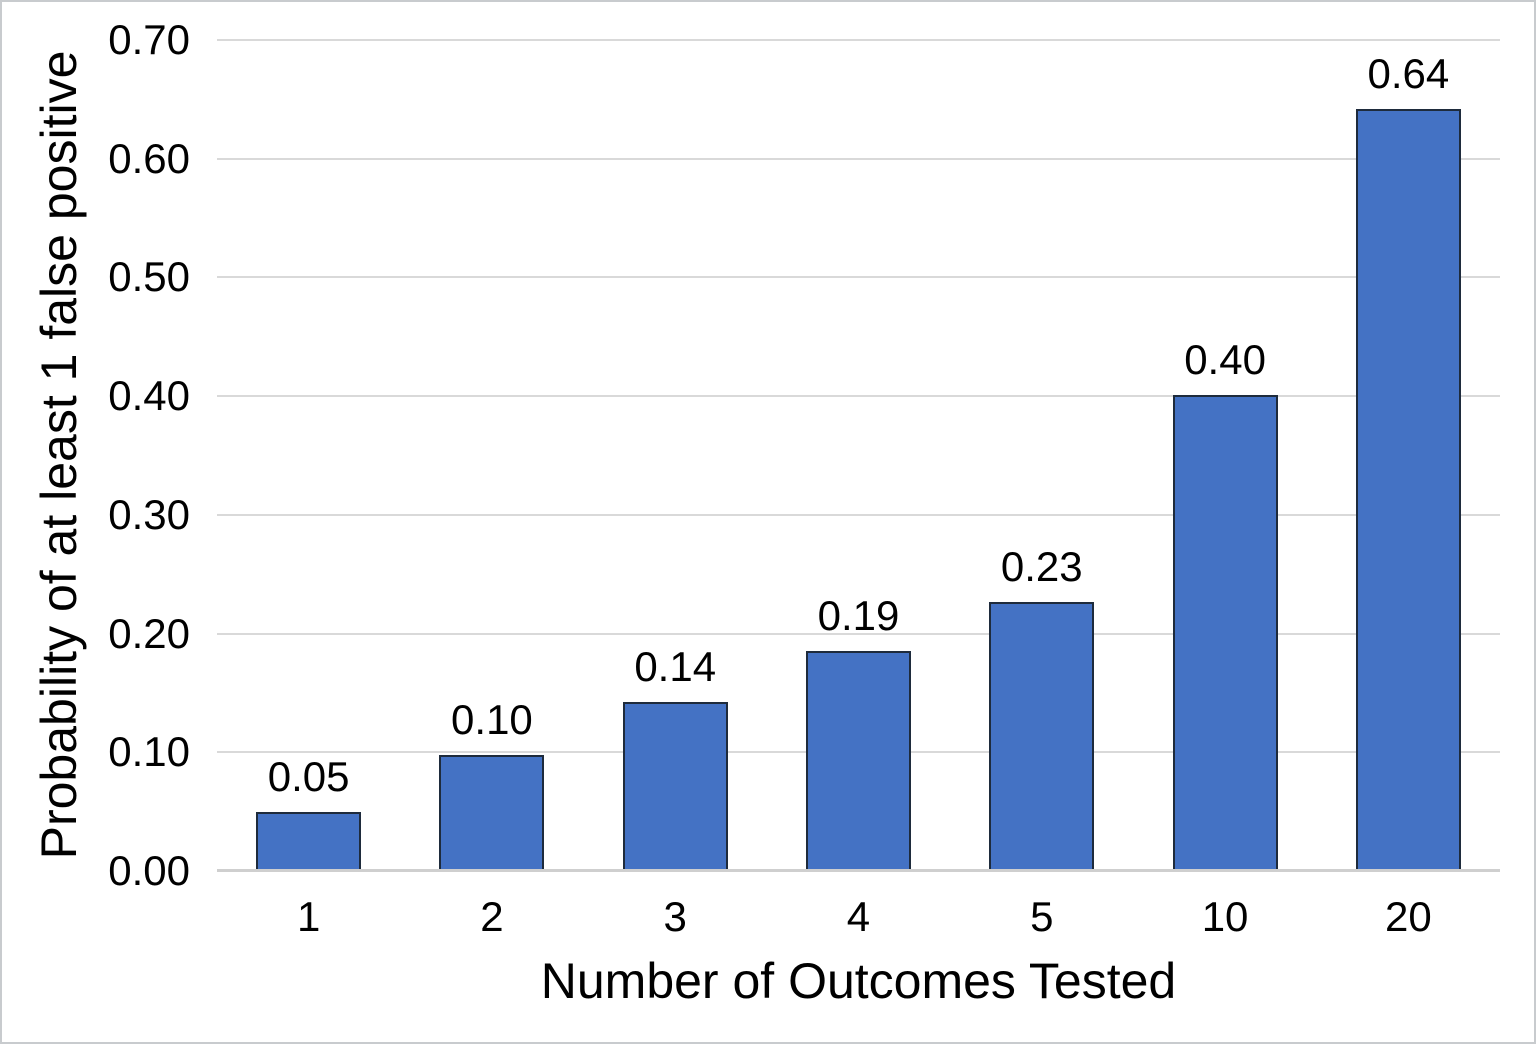 The height and width of the screenshot is (1044, 1536). Describe the element at coordinates (858, 870) in the screenshot. I see `x-axis-line` at that location.